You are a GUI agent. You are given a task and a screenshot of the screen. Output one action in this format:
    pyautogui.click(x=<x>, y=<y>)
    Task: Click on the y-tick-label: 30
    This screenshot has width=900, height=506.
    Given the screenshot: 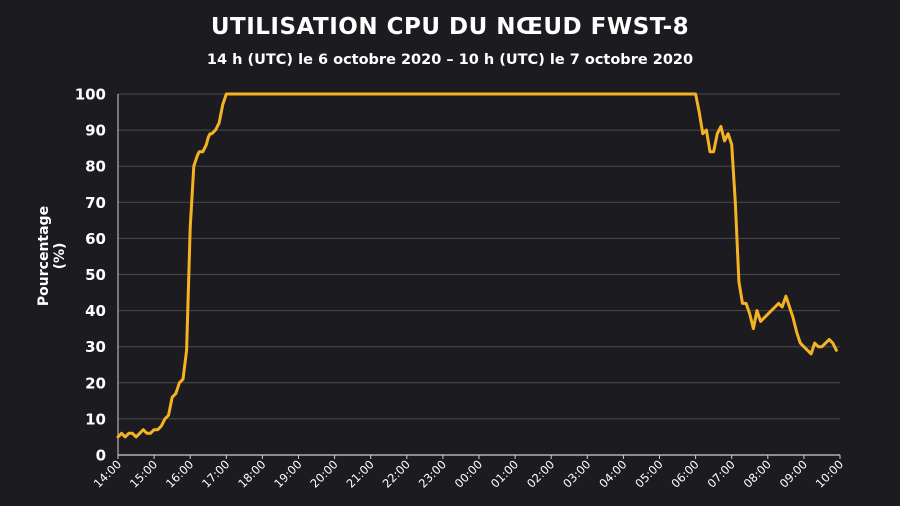 What is the action you would take?
    pyautogui.click(x=95, y=347)
    